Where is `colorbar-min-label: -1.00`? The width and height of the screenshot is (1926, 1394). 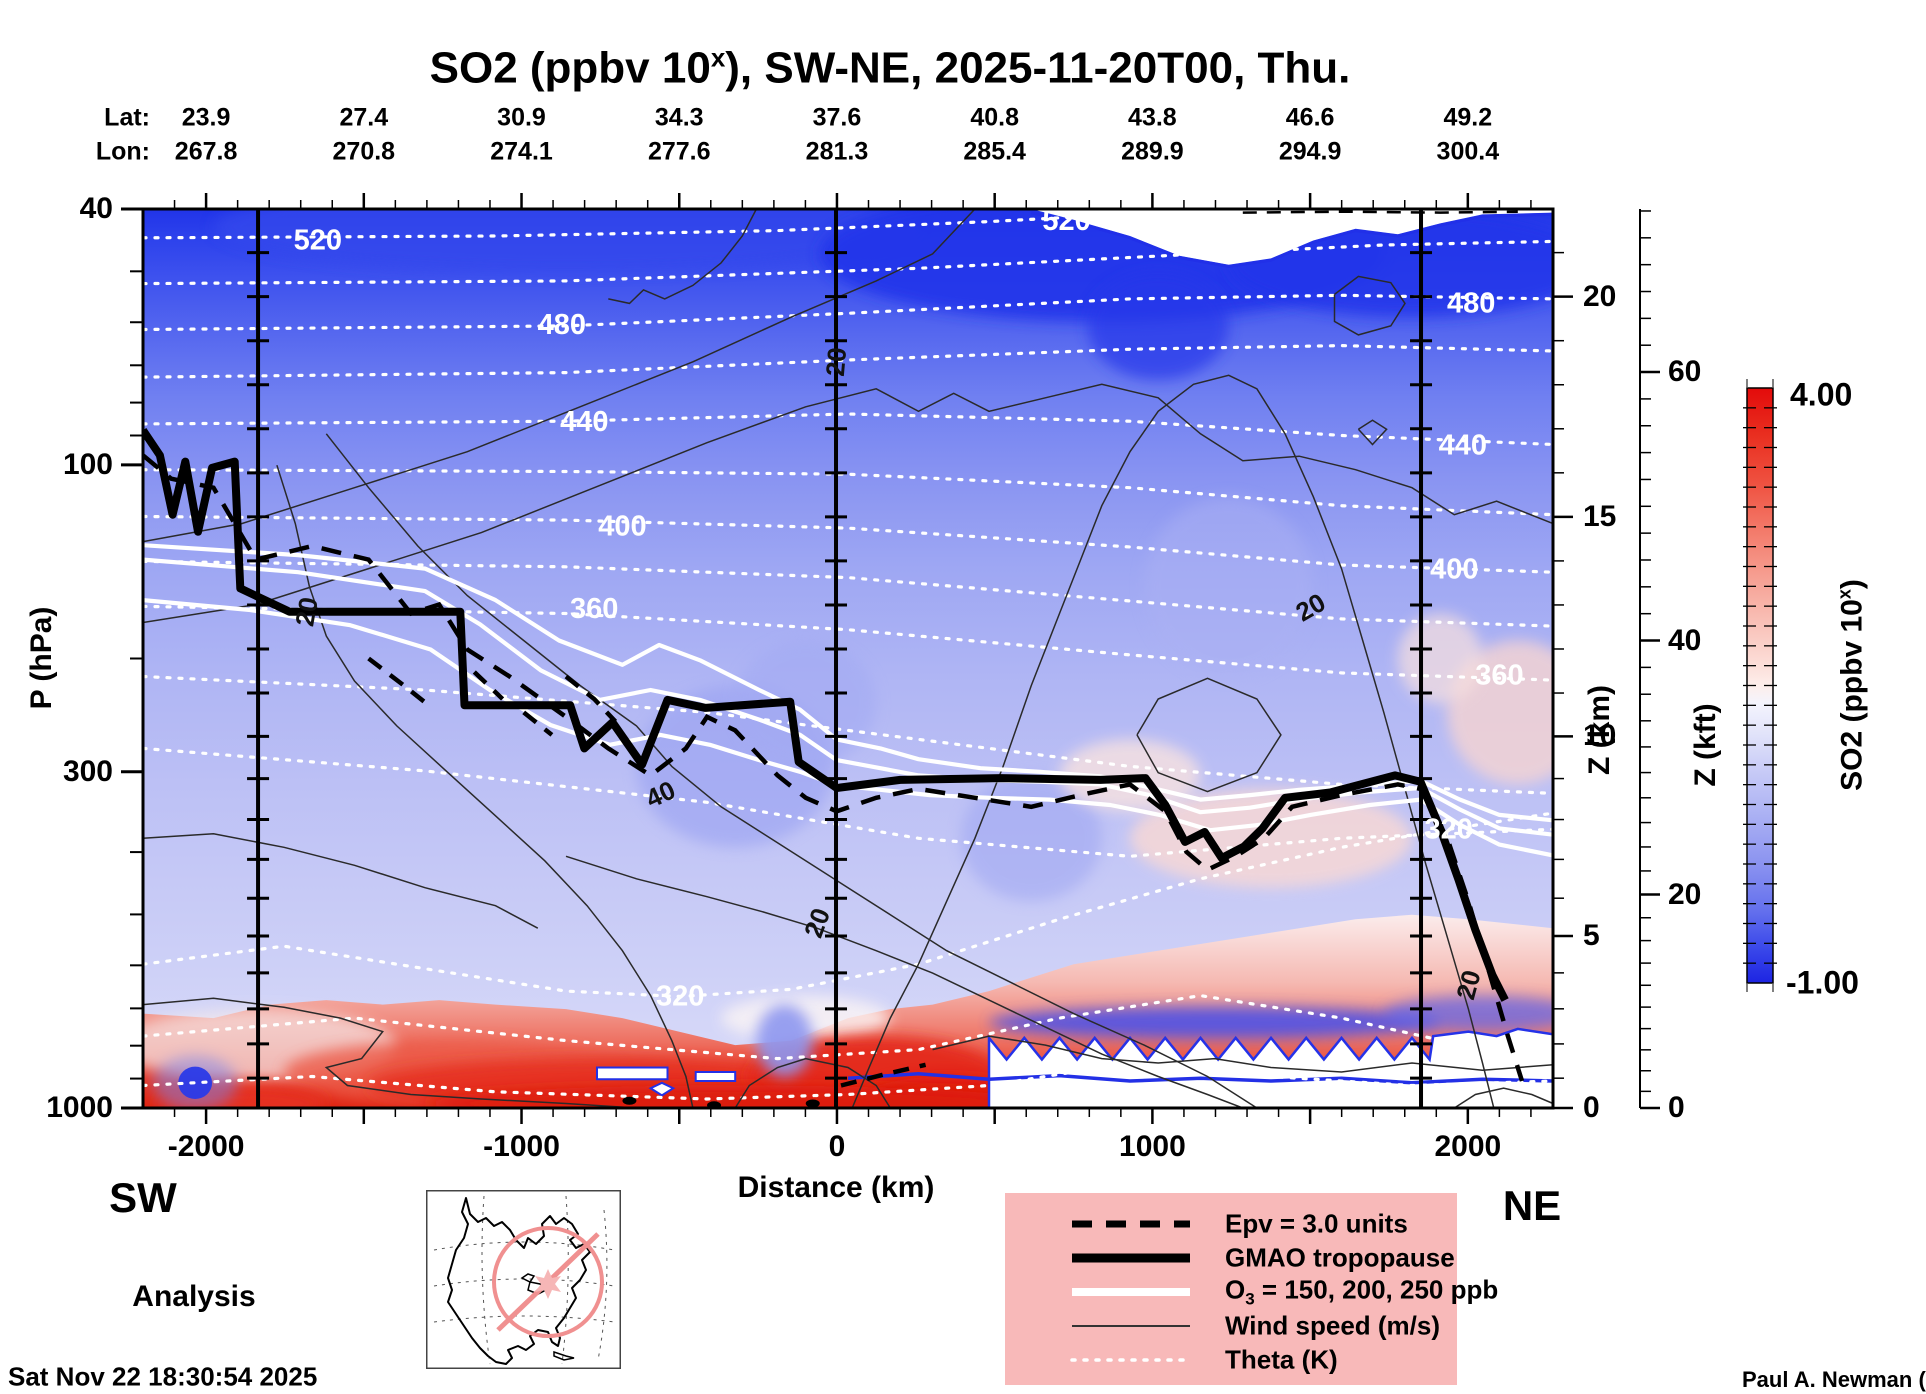 colorbar-min-label: -1.00 is located at coordinates (1822, 982).